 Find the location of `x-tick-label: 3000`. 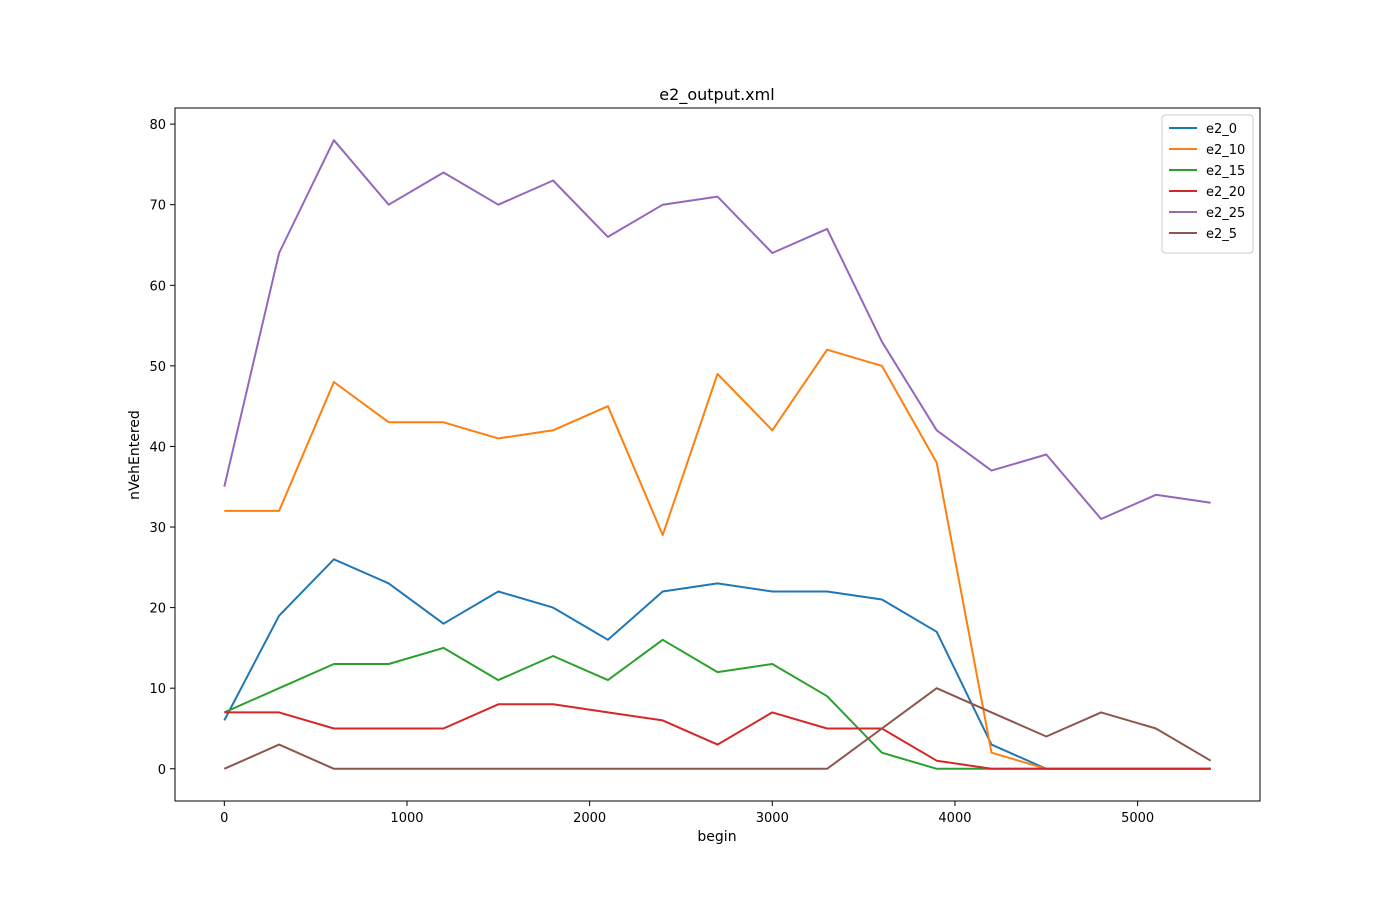

x-tick-label: 3000 is located at coordinates (772, 818).